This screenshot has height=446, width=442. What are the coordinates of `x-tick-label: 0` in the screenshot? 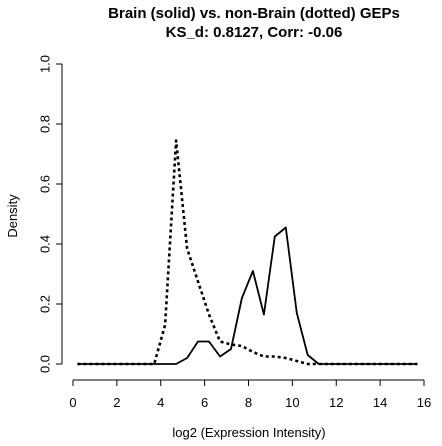 It's located at (72, 402).